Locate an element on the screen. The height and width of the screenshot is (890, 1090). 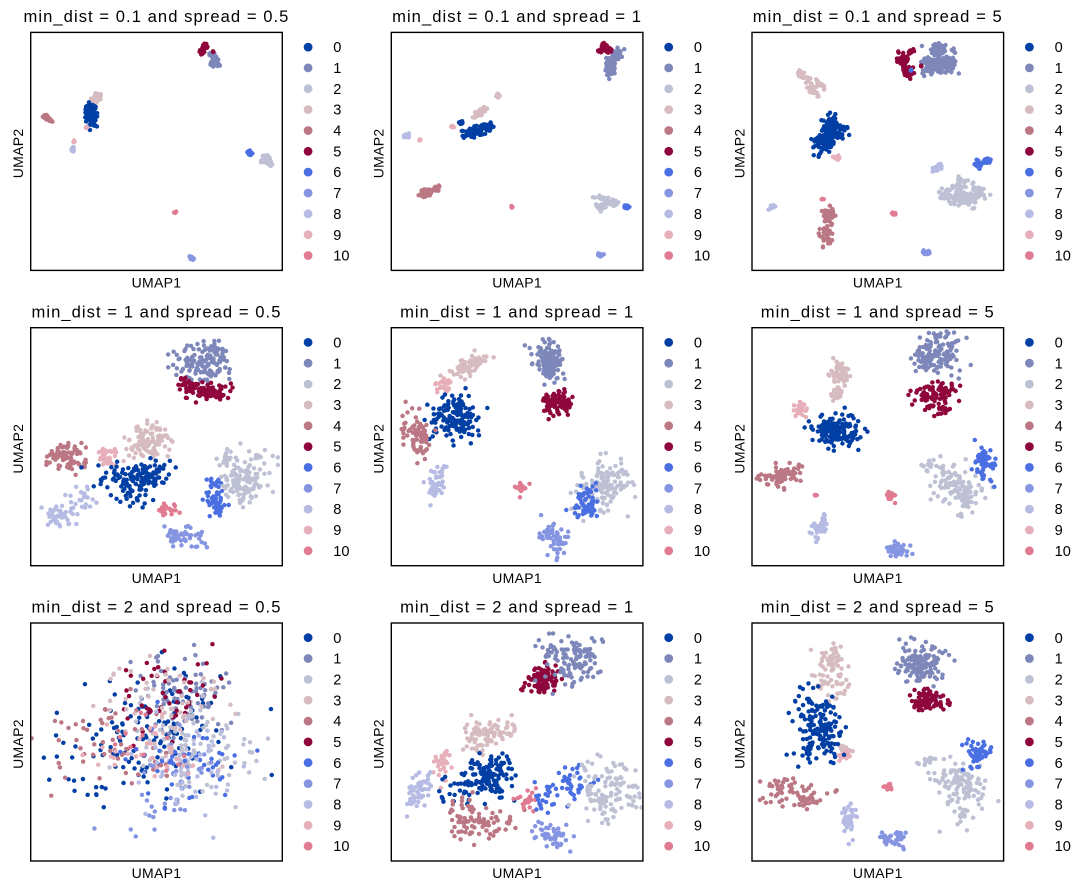
svg-text: min_dist = 0.1 and spread = 5 is located at coordinates (878, 16).